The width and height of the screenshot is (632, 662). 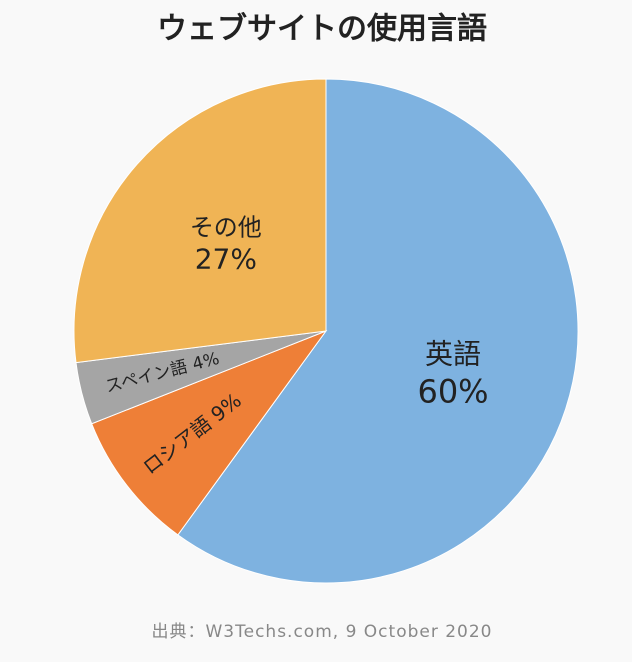 I want to click on chart-title: ウェブサイトの使用言語, so click(x=322, y=29).